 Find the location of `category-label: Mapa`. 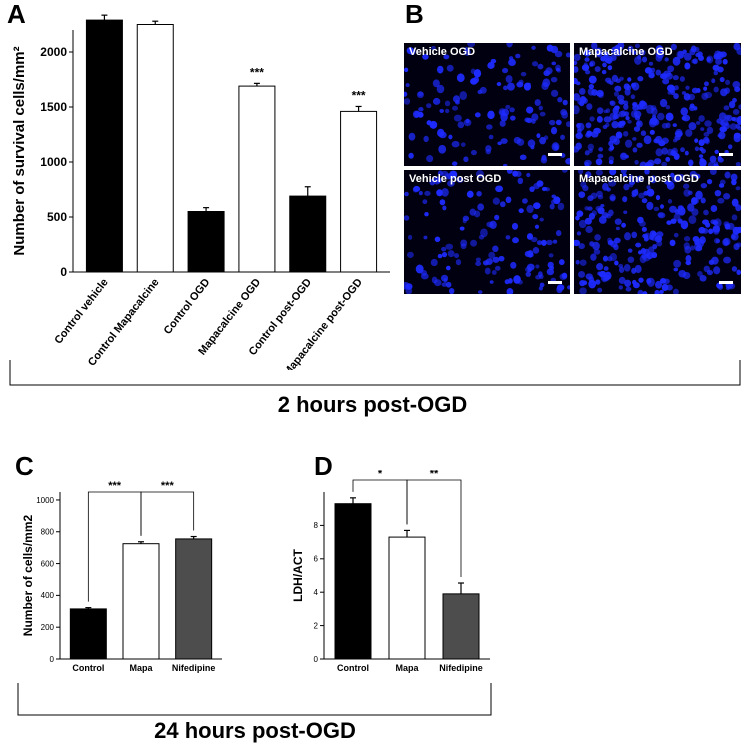

category-label: Mapa is located at coordinates (141, 668).